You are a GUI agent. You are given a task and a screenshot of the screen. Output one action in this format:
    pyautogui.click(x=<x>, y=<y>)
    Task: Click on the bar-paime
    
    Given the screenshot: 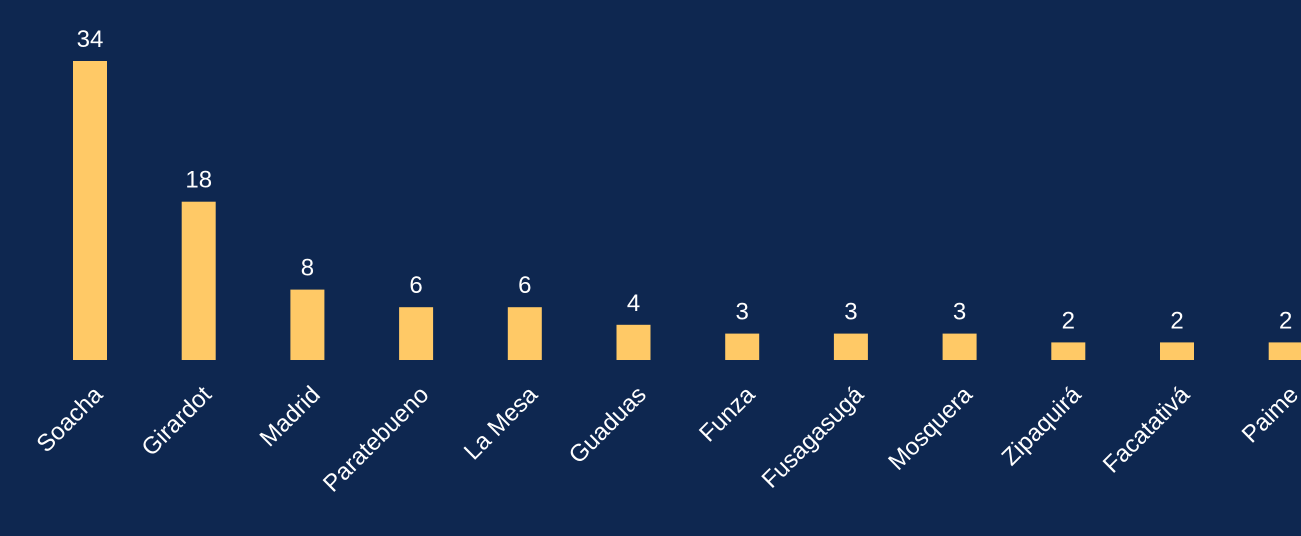 What is the action you would take?
    pyautogui.click(x=1284, y=351)
    